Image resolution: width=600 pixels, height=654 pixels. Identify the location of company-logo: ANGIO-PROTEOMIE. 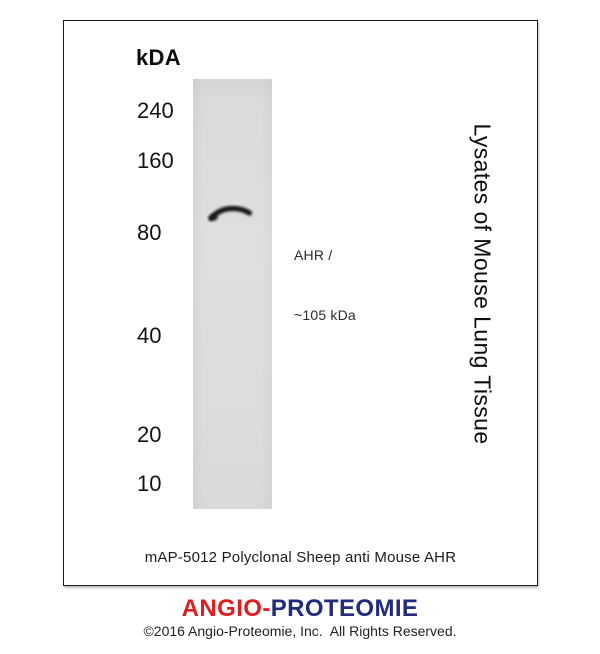
(300, 609).